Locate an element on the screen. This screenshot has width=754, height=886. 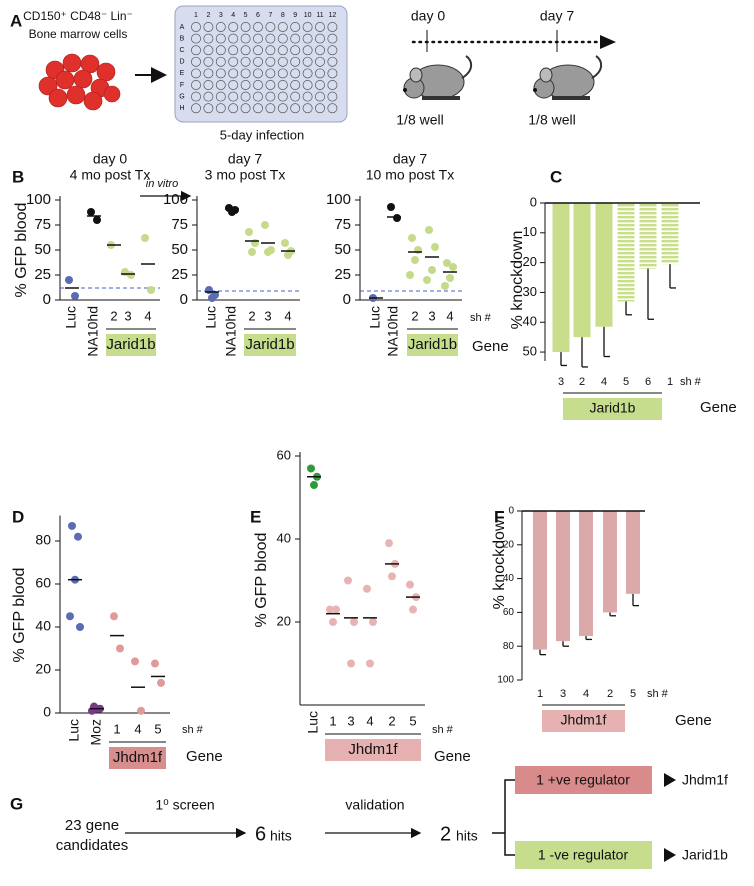
plate-column: 5 is located at coordinates (246, 15).